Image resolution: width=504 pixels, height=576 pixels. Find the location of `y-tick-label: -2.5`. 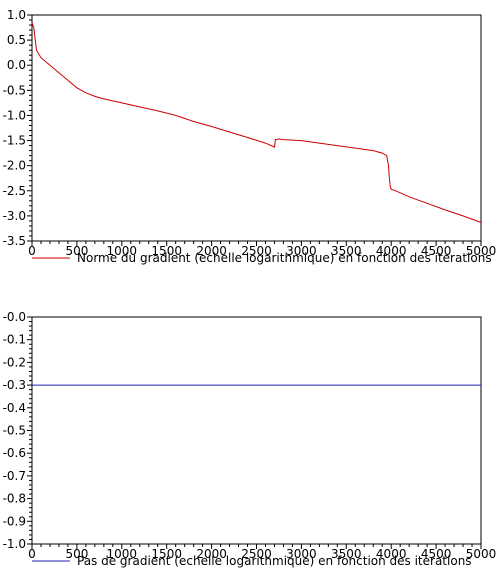

y-tick-label: -2.5 is located at coordinates (14, 191).